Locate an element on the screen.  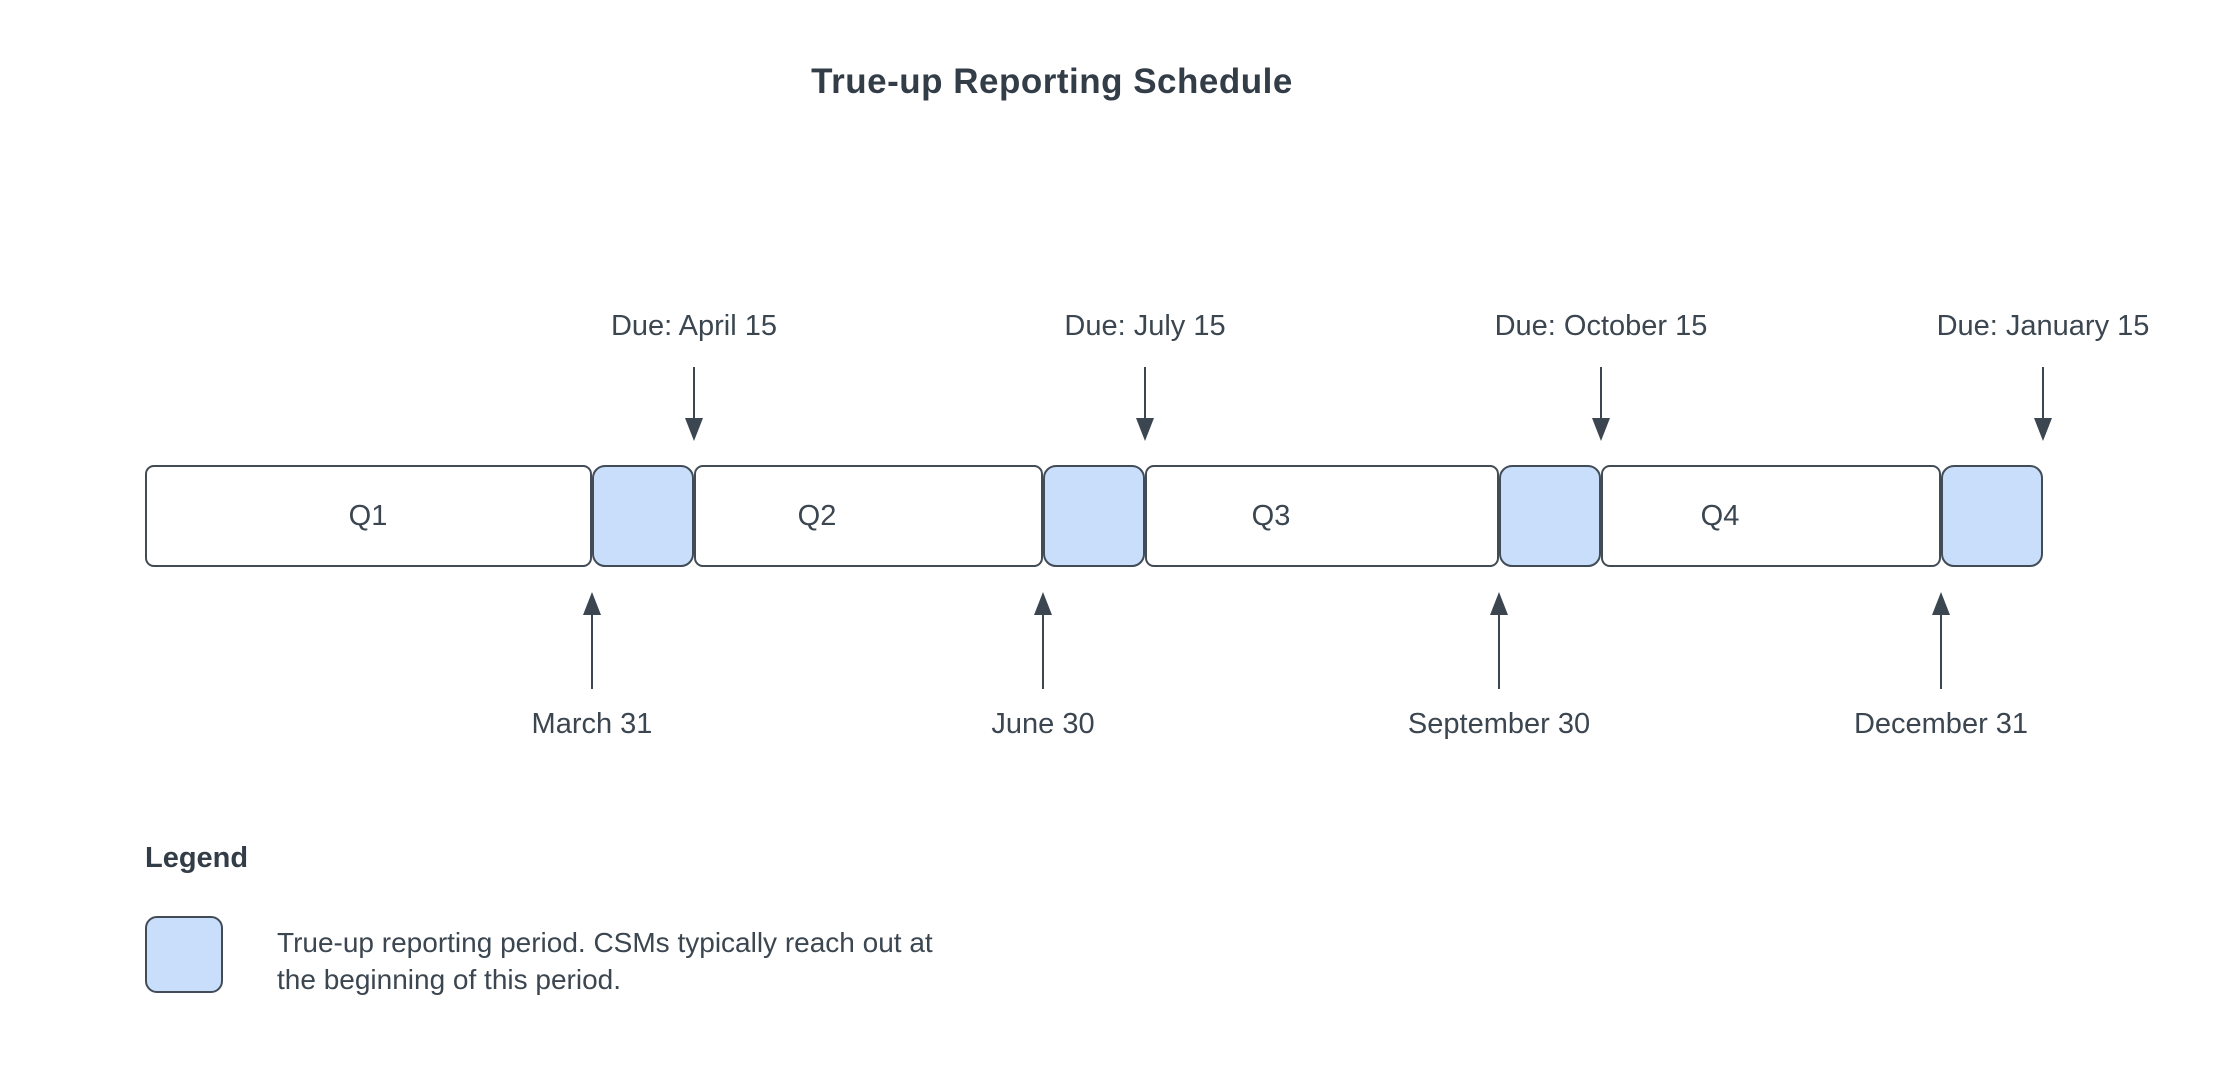
page-title: True-up Reporting Schedule is located at coordinates (1052, 81).